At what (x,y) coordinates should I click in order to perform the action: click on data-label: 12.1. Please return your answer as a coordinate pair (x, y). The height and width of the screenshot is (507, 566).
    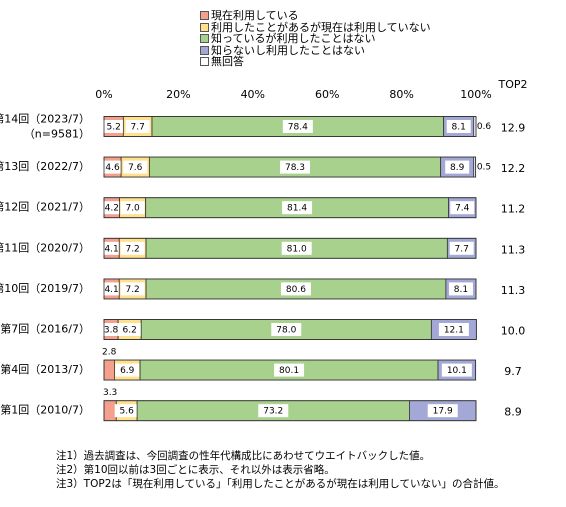
    Looking at the image, I should click on (454, 331).